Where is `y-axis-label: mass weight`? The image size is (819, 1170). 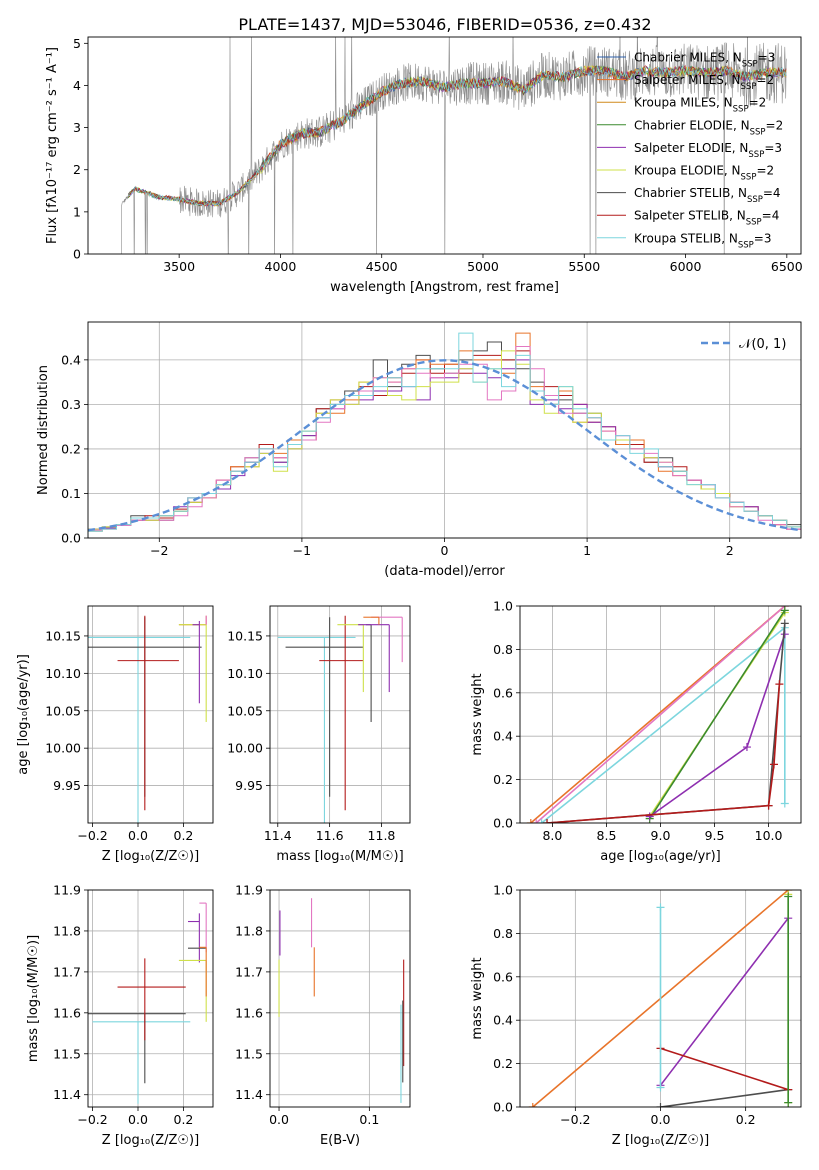
y-axis-label: mass weight is located at coordinates (477, 714).